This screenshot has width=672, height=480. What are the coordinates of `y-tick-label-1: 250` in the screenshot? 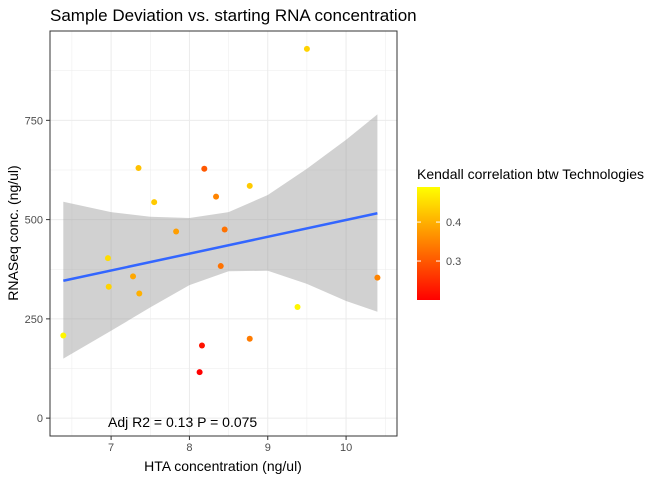 It's located at (34, 320).